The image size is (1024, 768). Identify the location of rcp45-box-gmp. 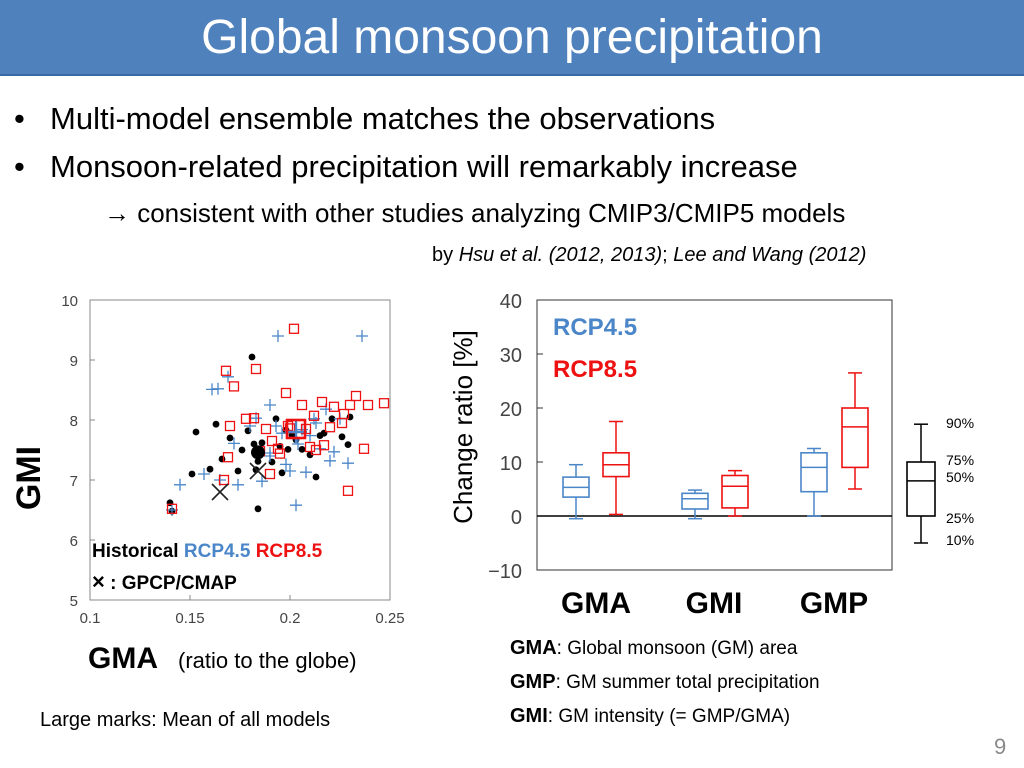
(814, 472).